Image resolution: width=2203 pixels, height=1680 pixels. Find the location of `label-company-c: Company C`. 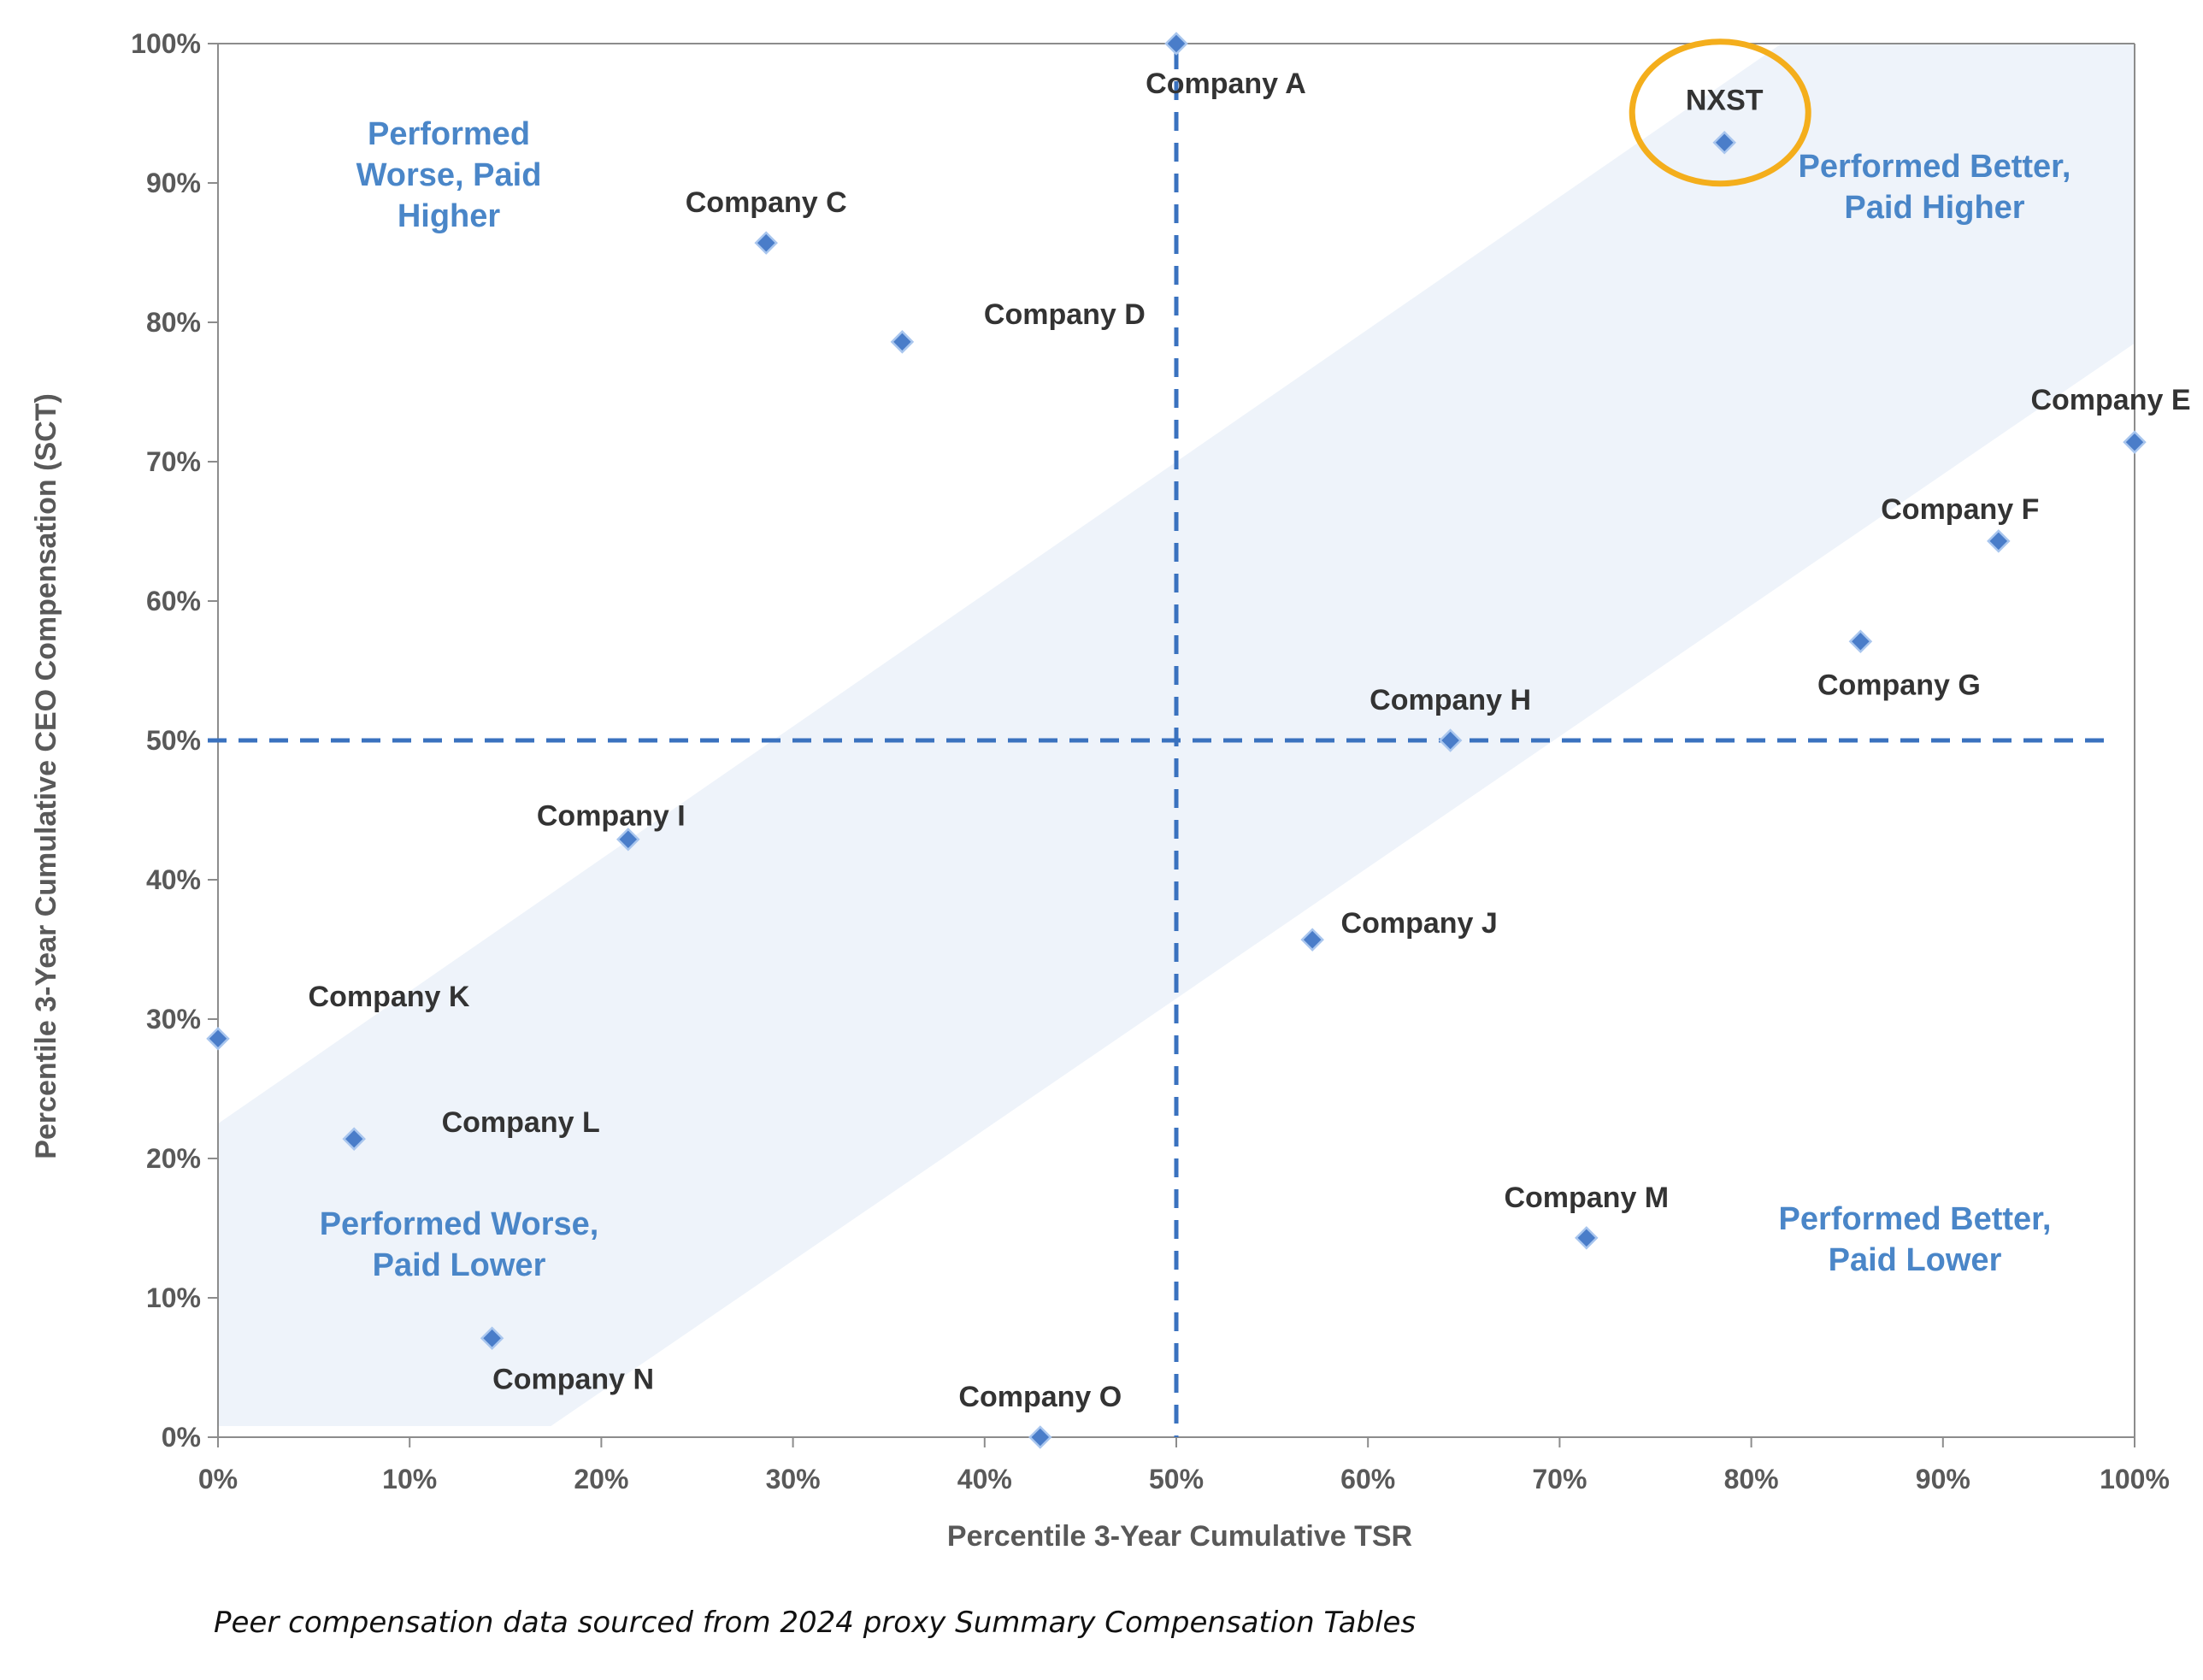

label-company-c: Company C is located at coordinates (766, 202).